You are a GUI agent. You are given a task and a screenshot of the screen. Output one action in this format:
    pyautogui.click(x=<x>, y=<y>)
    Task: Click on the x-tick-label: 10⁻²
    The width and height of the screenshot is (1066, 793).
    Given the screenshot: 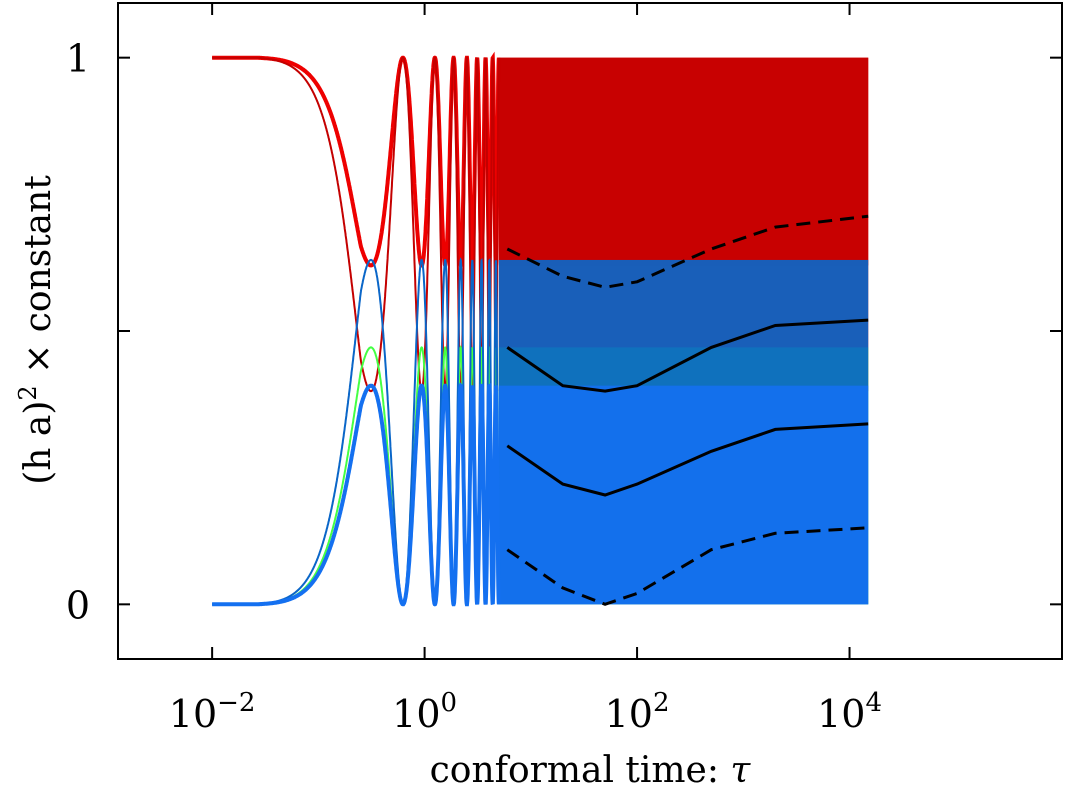 What is the action you would take?
    pyautogui.click(x=212, y=712)
    